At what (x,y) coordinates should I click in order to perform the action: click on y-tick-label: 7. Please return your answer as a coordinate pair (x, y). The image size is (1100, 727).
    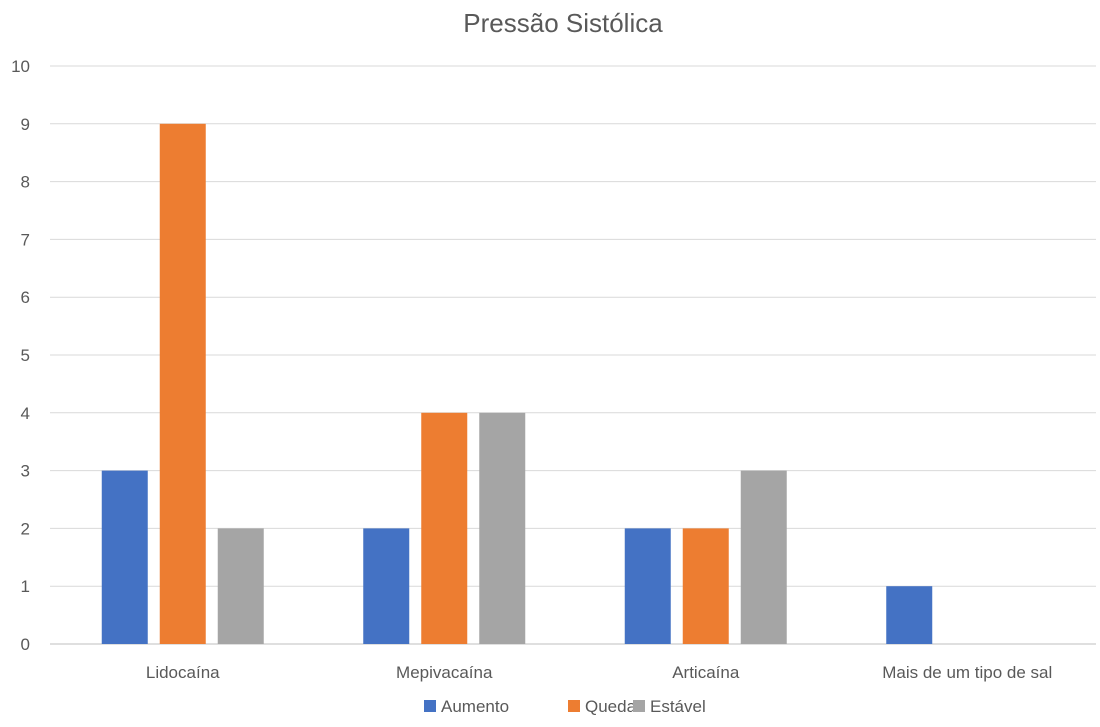
    Looking at the image, I should click on (25, 239).